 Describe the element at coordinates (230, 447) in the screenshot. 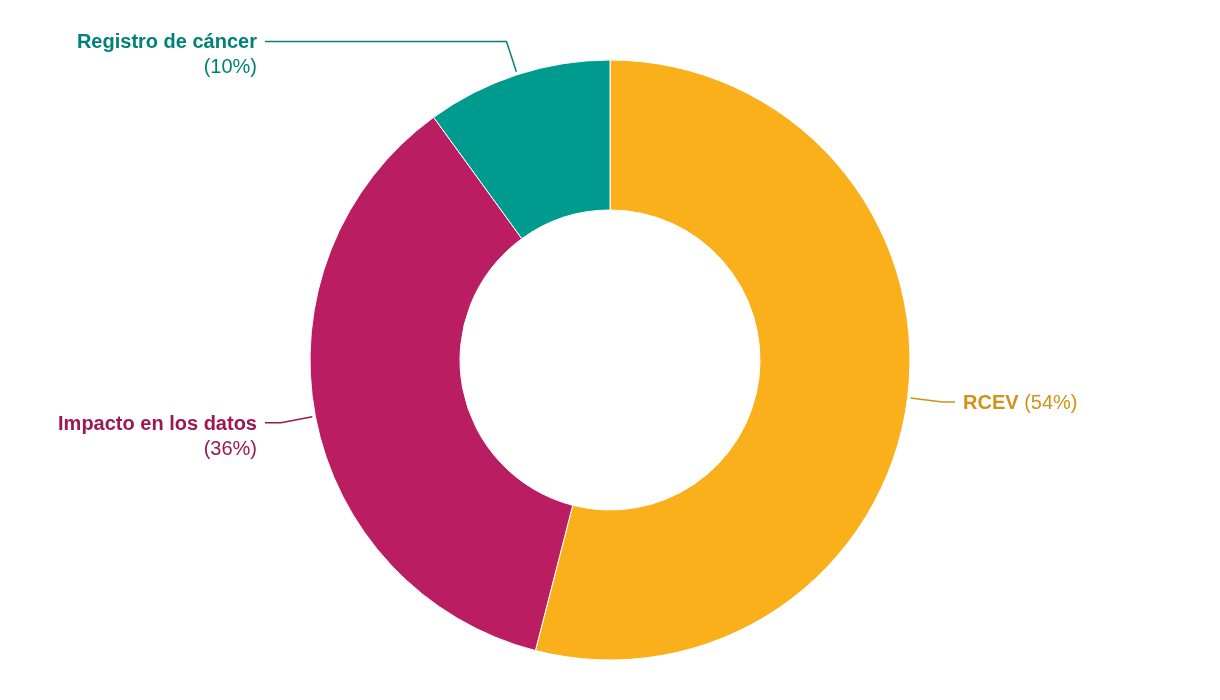

I see `data-label: (36%)` at that location.